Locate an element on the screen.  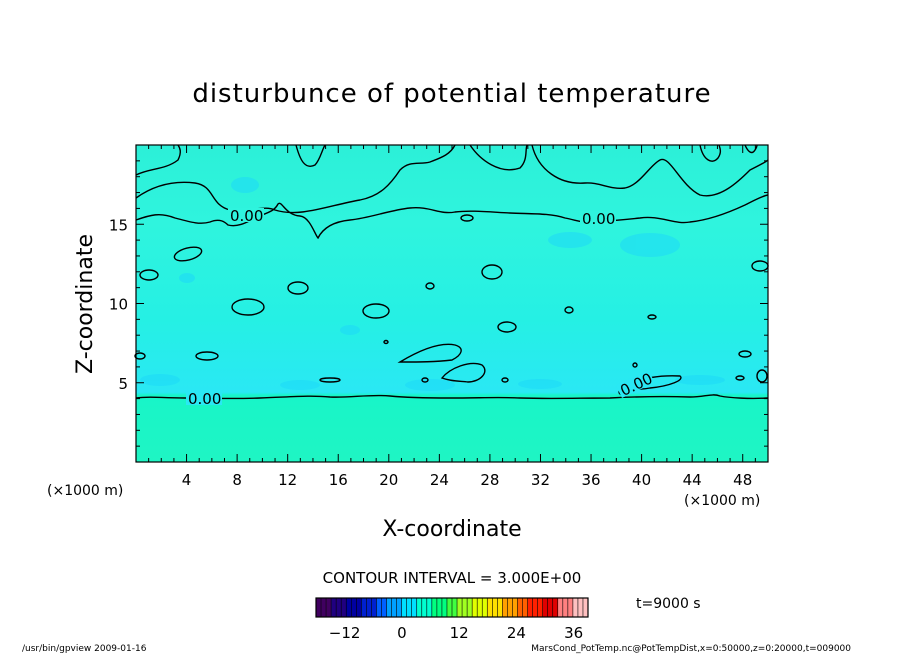
y-tick-label: 10 is located at coordinates (118, 305).